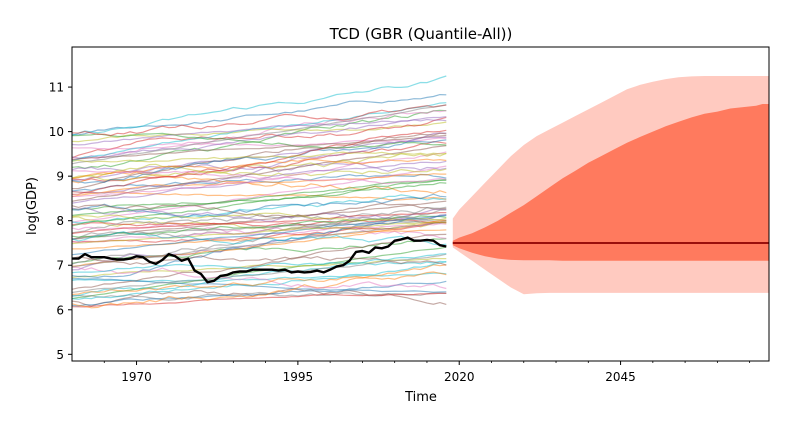 The height and width of the screenshot is (429, 794). I want to click on y-tick-label: 10, so click(56, 132).